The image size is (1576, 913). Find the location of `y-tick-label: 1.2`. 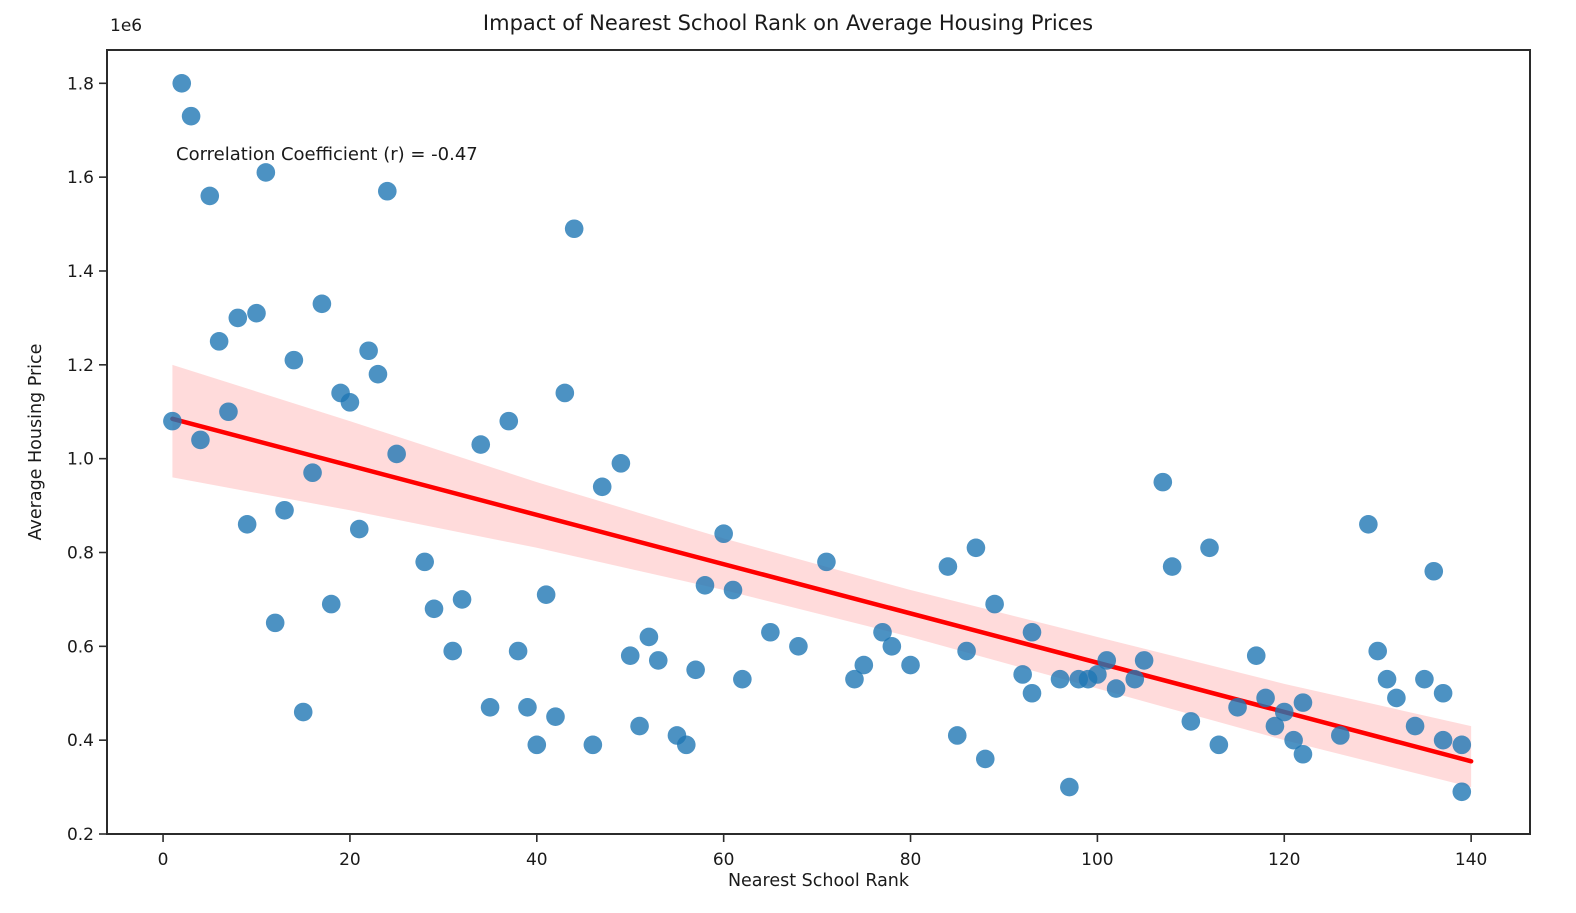

y-tick-label: 1.2 is located at coordinates (80, 366).